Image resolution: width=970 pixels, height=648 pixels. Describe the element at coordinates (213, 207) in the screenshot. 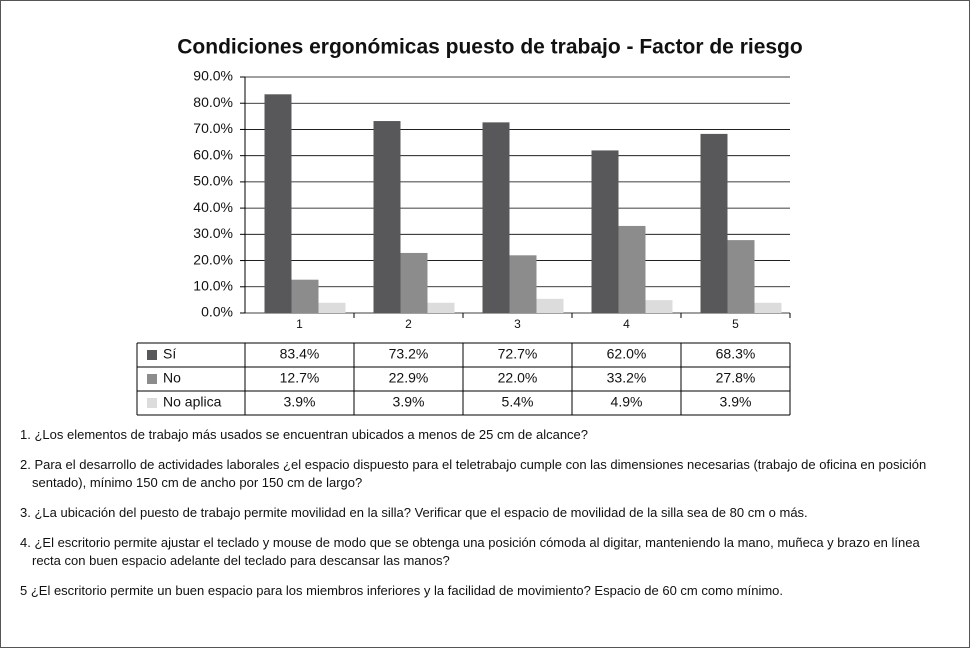

I see `y-tick-label: 40.0%` at that location.